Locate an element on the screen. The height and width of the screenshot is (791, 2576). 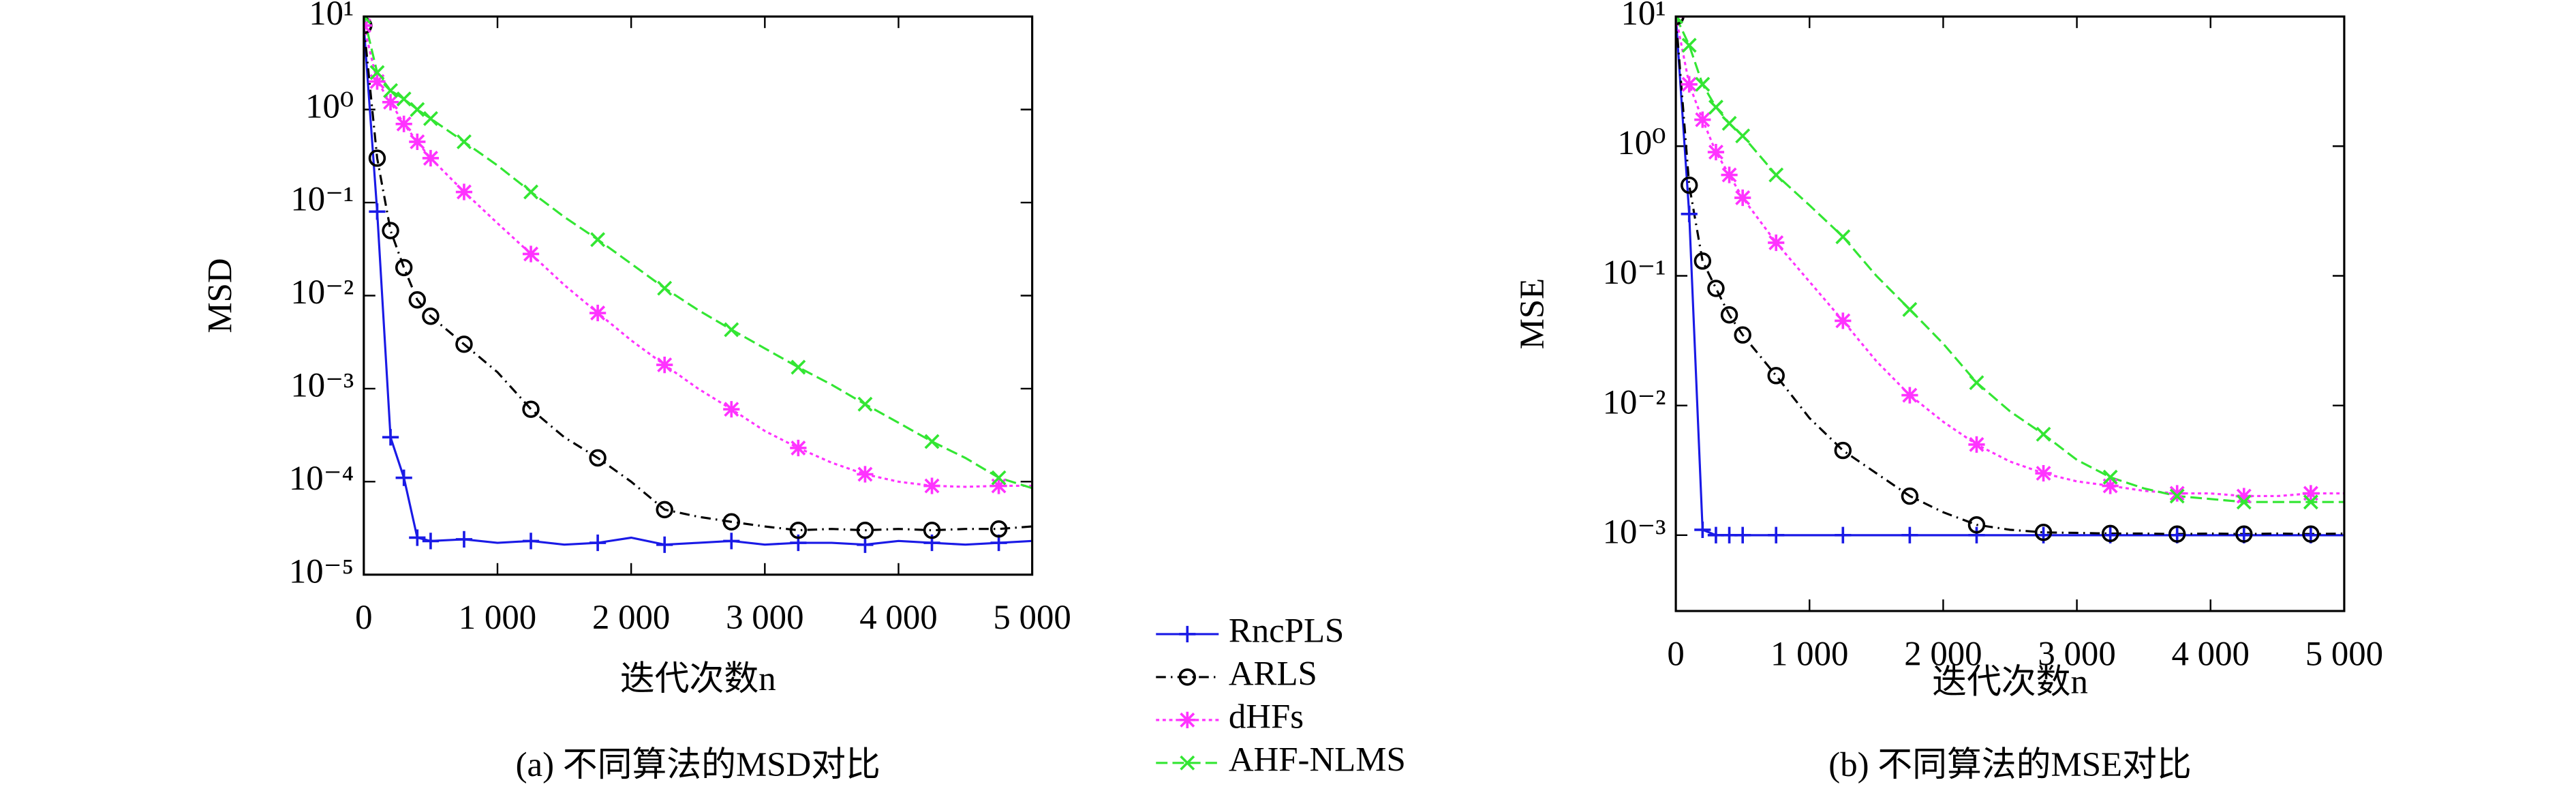
legend-label: RncPLS is located at coordinates (1287, 631).